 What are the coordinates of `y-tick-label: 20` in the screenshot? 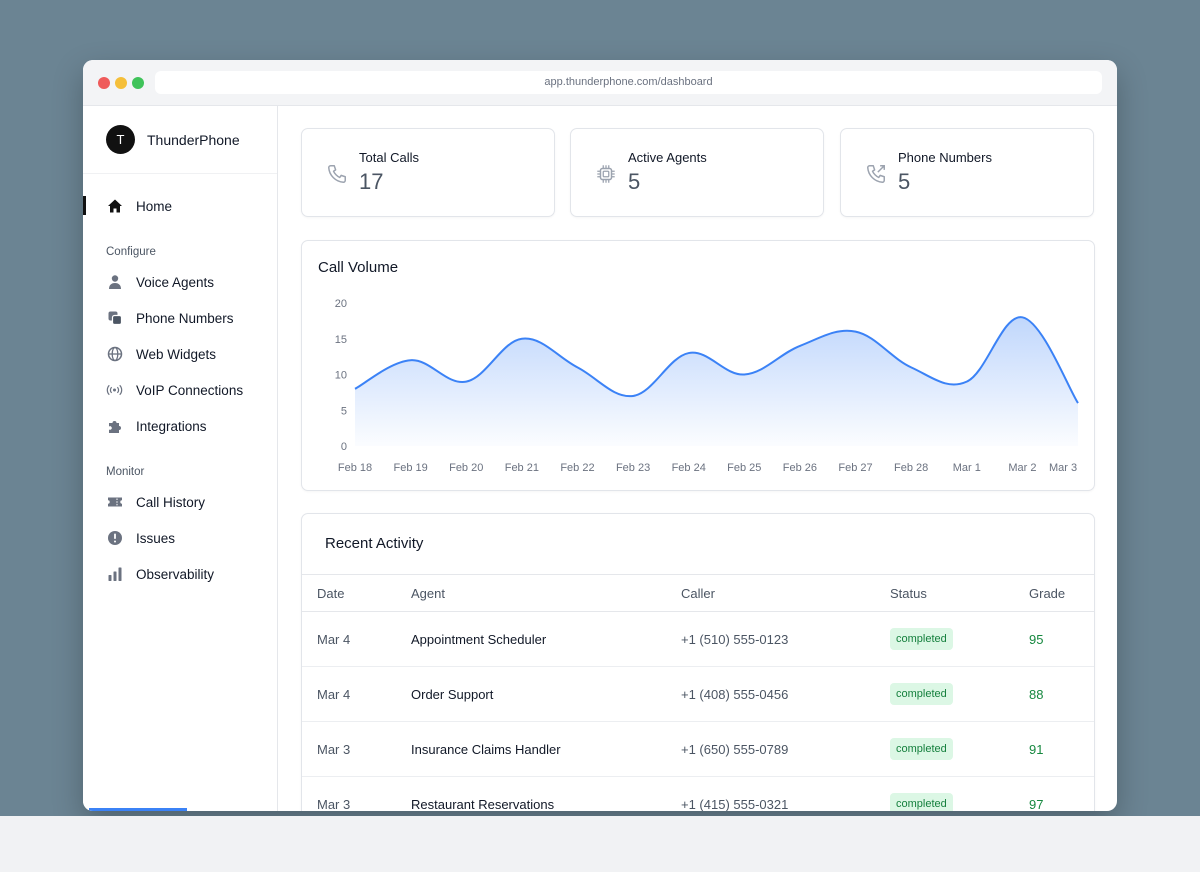 It's located at (341, 304).